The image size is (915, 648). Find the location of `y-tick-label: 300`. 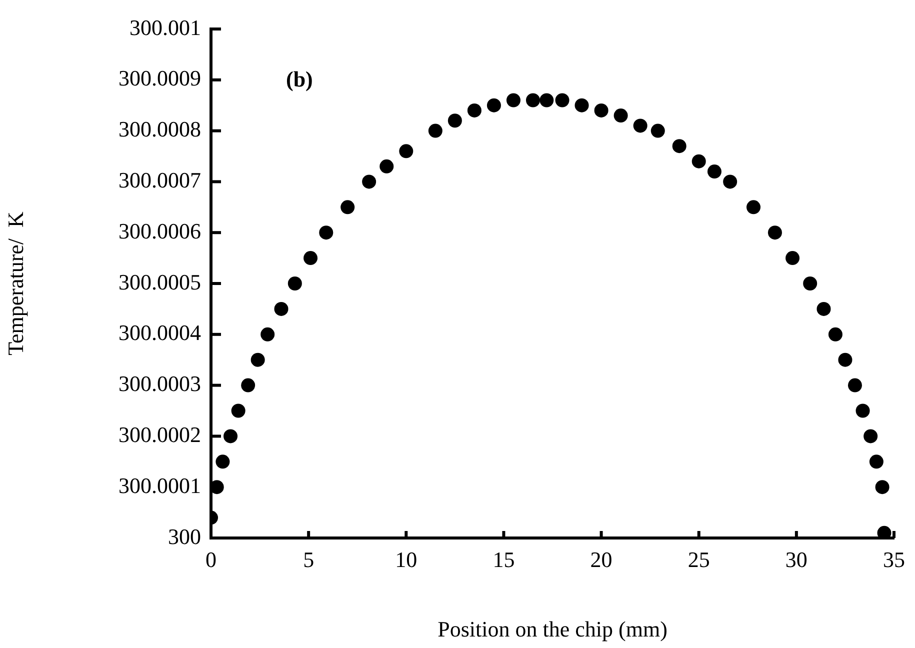

y-tick-label: 300 is located at coordinates (184, 536).